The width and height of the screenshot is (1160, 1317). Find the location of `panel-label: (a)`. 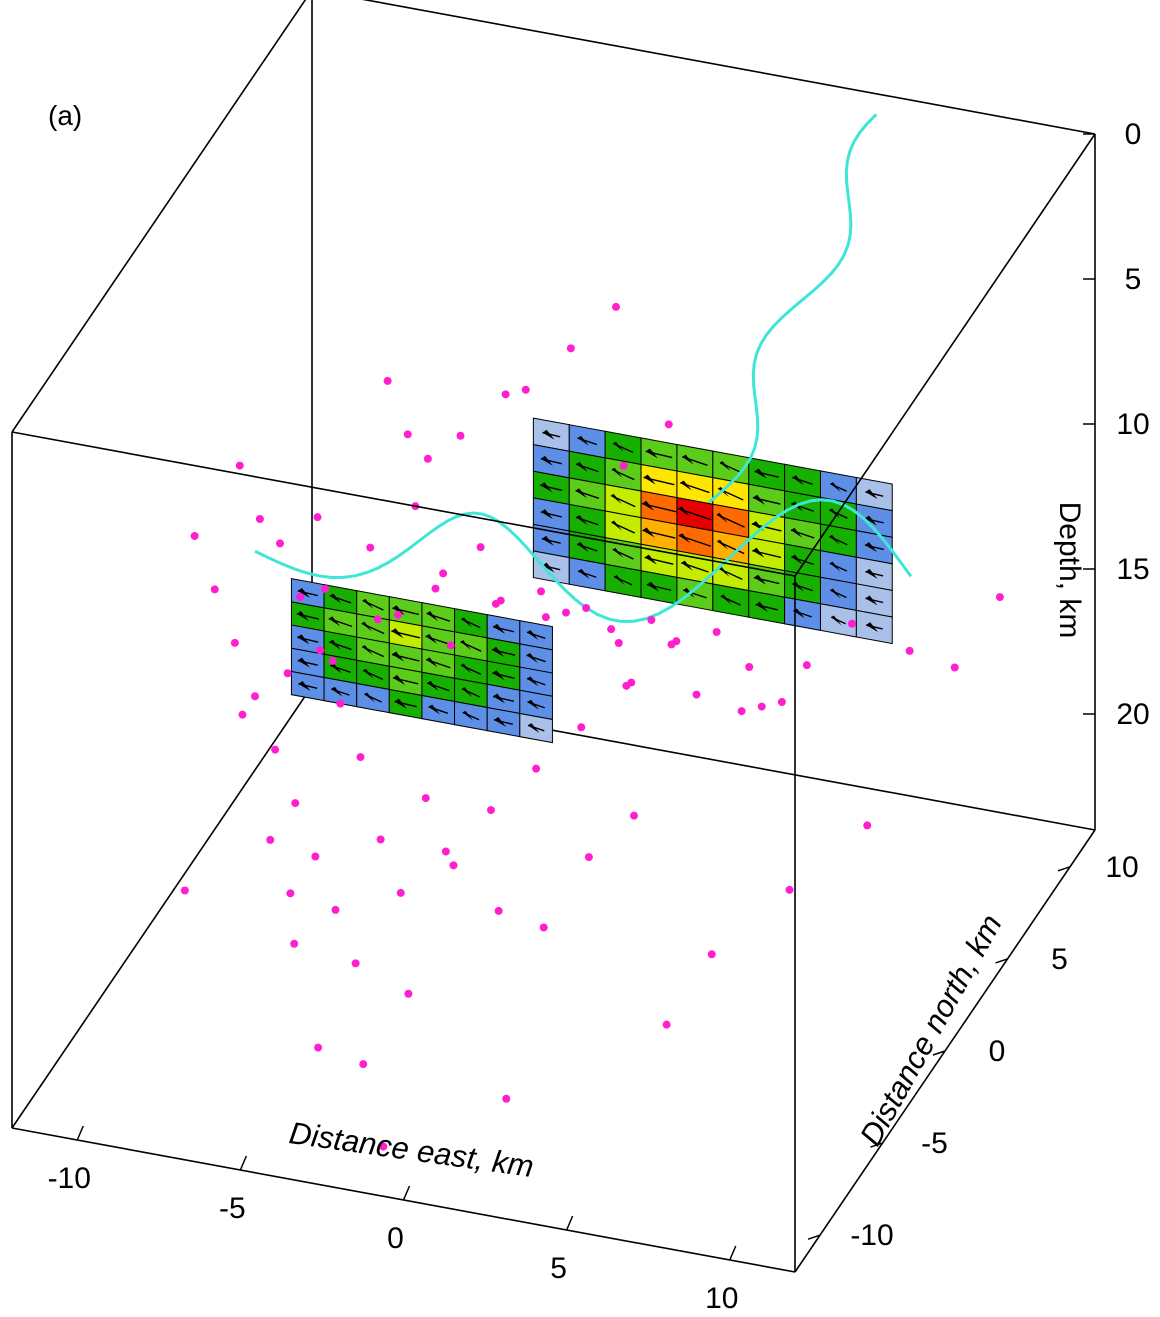

panel-label: (a) is located at coordinates (65, 115).